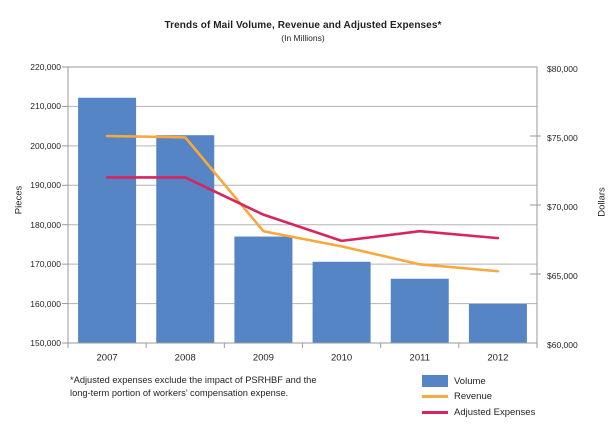  What do you see at coordinates (45, 224) in the screenshot?
I see `left-tick-label: 180,000` at bounding box center [45, 224].